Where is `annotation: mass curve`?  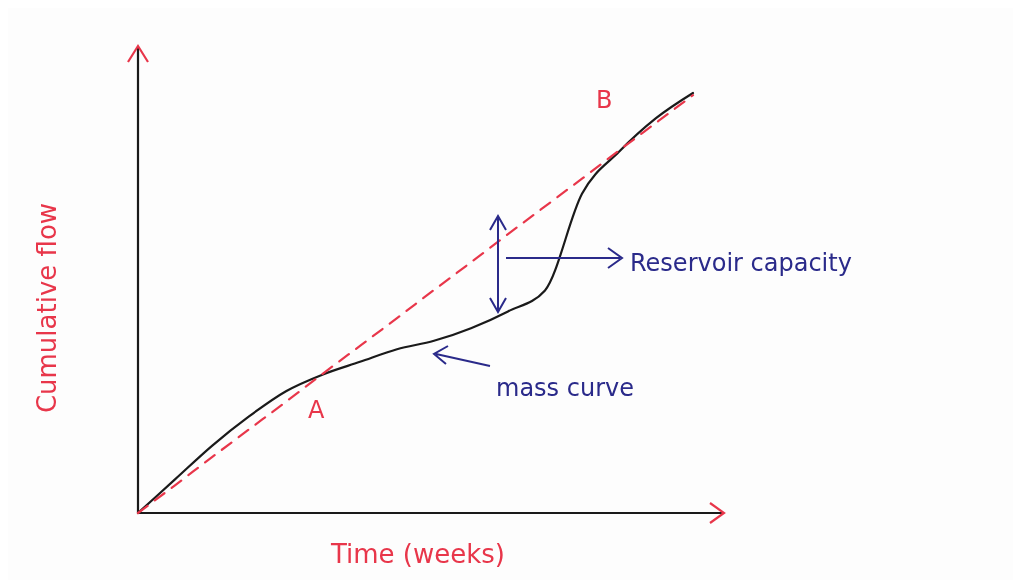
annotation: mass curve is located at coordinates (565, 388).